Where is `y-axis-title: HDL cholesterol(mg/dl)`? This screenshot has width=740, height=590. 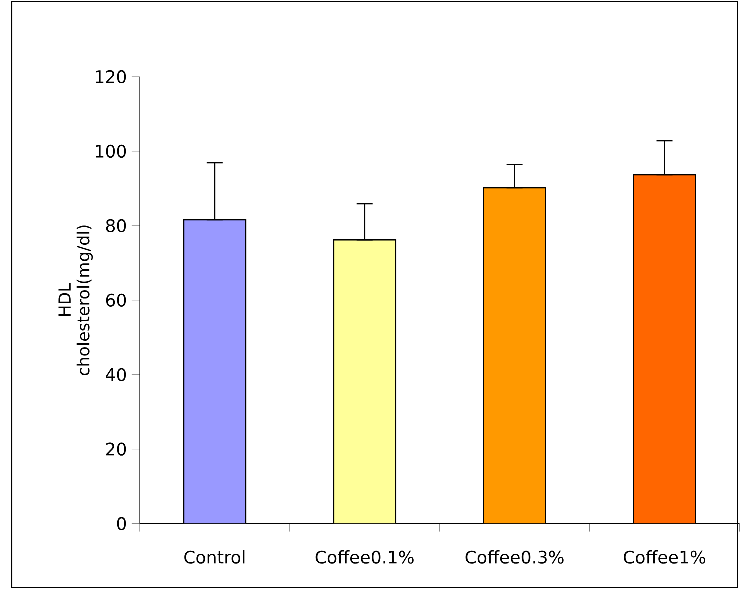
y-axis-title: HDL cholesterol(mg/dl) is located at coordinates (76, 301).